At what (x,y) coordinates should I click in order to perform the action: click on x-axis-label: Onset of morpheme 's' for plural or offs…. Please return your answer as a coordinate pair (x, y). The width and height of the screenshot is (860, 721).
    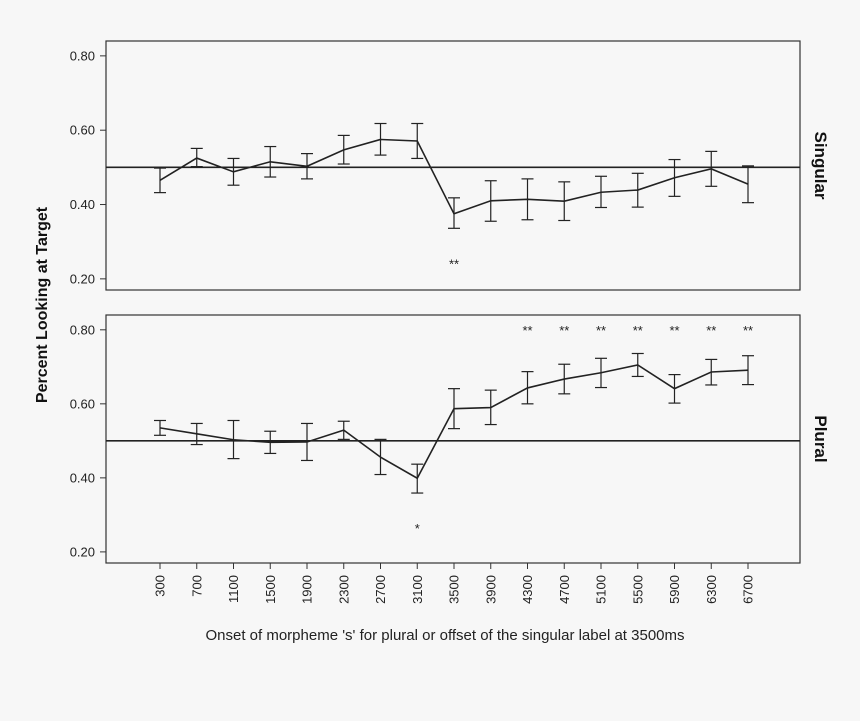
    Looking at the image, I should click on (444, 635).